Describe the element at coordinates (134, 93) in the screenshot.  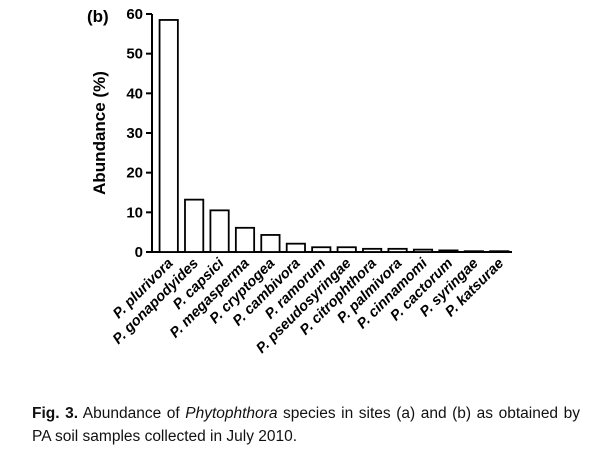
I see `y-tick-label: 40` at that location.